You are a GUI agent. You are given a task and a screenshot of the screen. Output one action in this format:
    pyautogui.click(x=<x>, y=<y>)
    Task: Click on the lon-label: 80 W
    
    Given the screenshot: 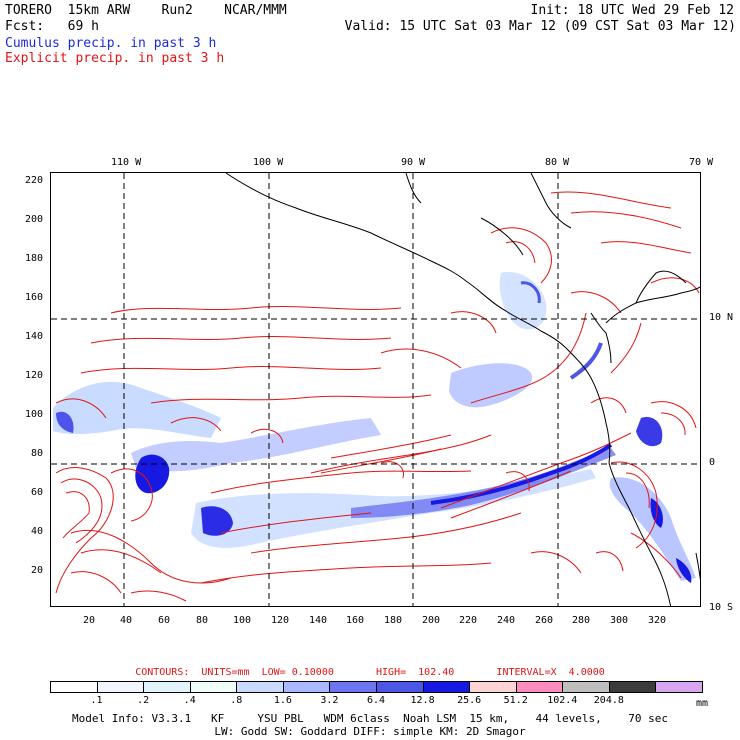 What is the action you would take?
    pyautogui.click(x=557, y=162)
    